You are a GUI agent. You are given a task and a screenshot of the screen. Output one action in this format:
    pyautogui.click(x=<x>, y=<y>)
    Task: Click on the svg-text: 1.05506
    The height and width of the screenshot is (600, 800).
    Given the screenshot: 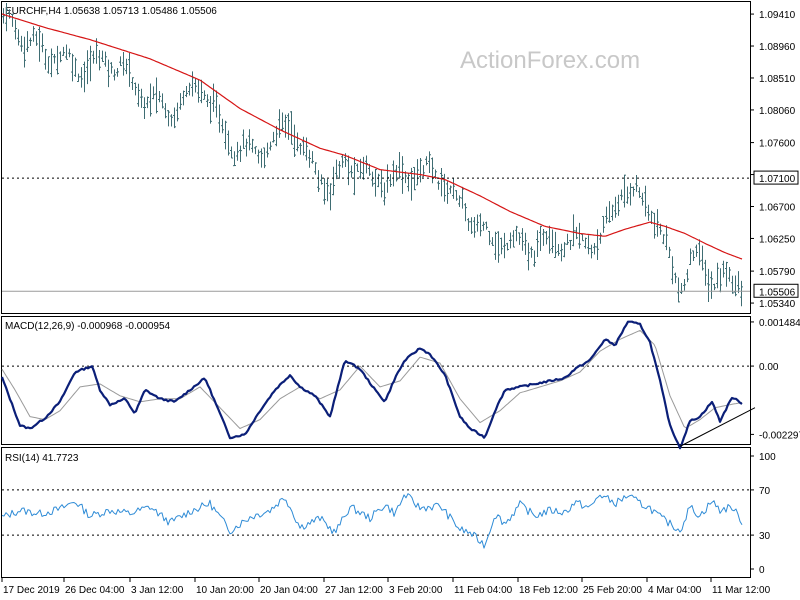 What is the action you would take?
    pyautogui.click(x=777, y=292)
    